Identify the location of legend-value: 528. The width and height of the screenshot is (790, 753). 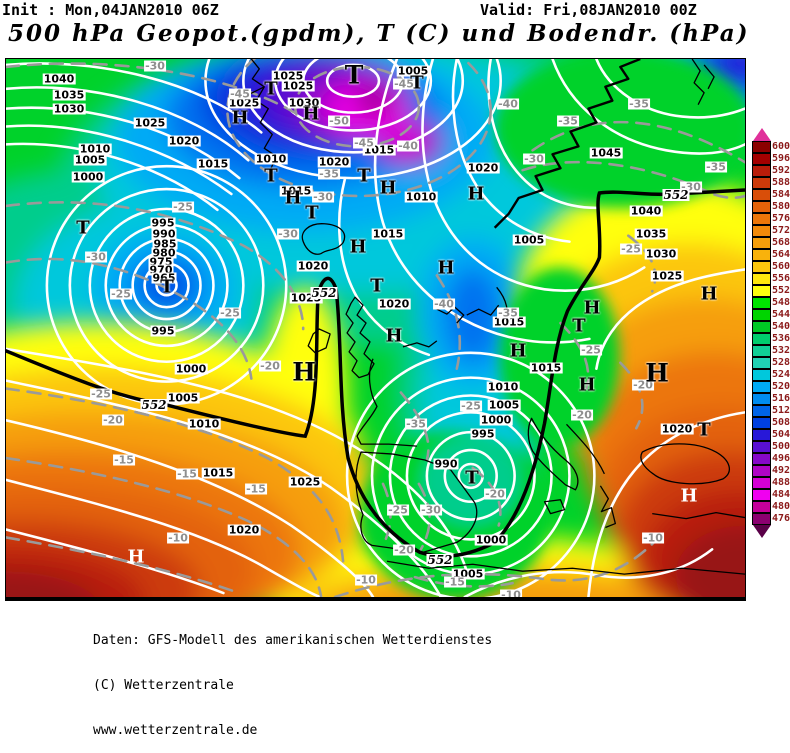
(781, 362).